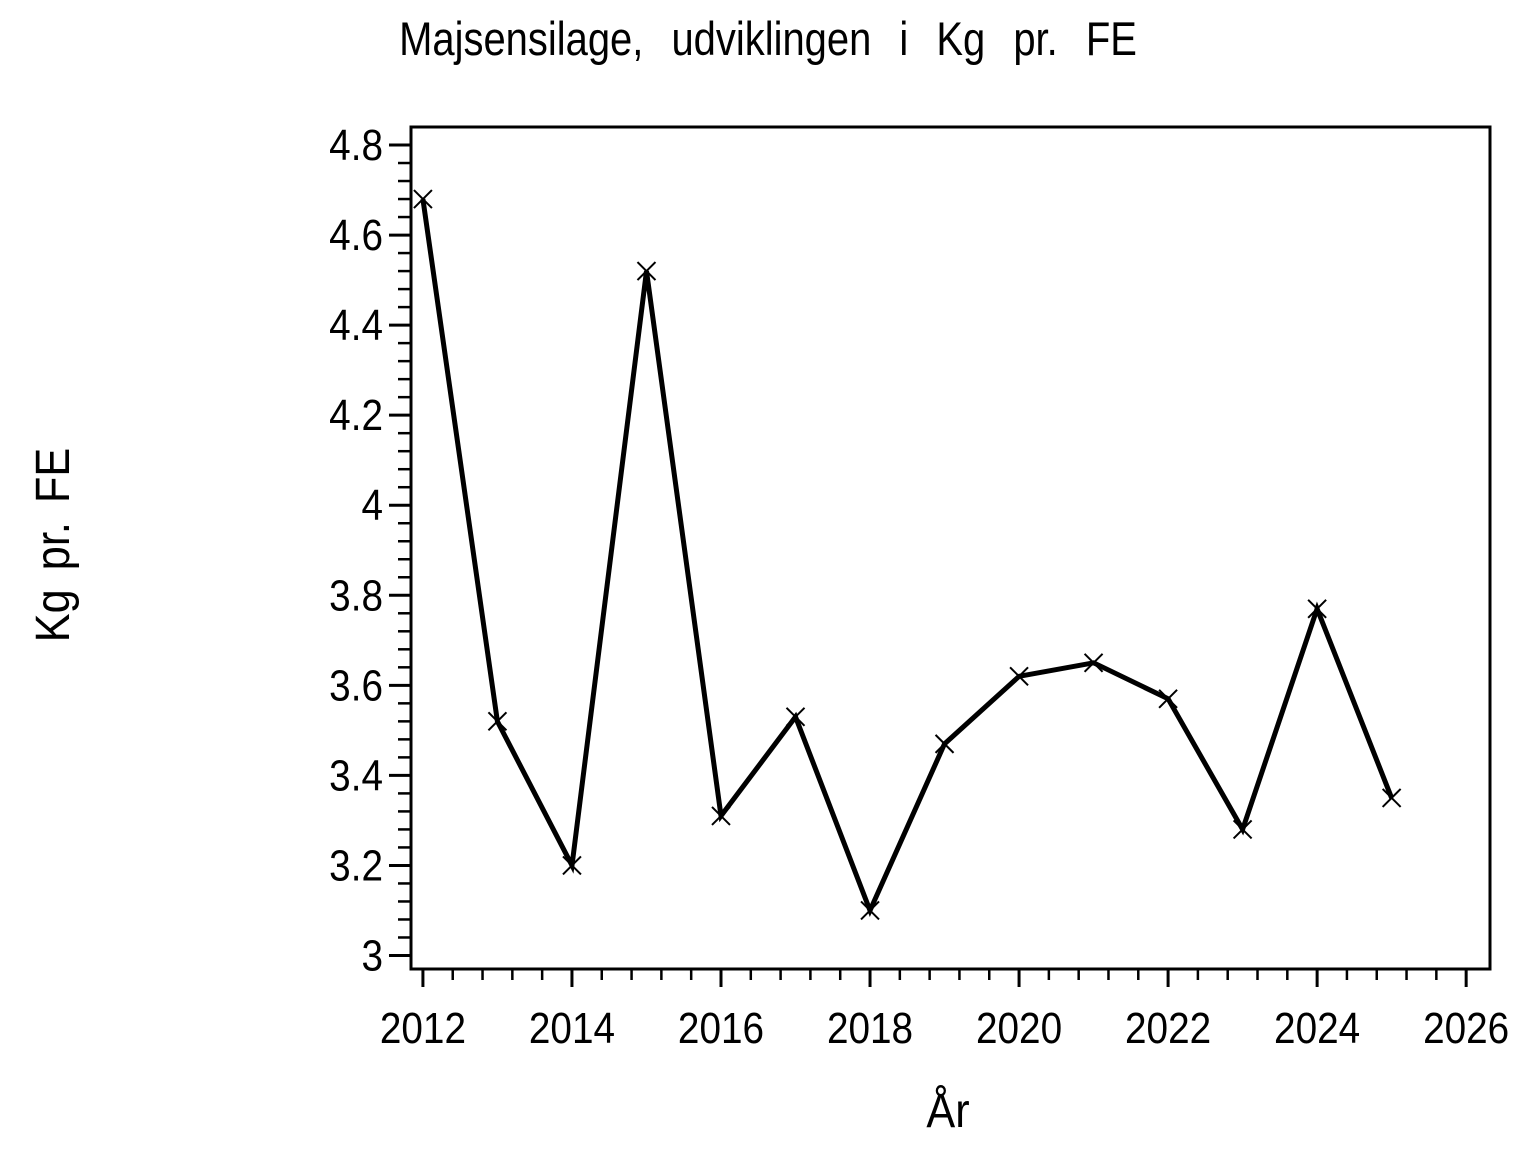  What do you see at coordinates (372, 505) in the screenshot?
I see `y-tick-label: 4` at bounding box center [372, 505].